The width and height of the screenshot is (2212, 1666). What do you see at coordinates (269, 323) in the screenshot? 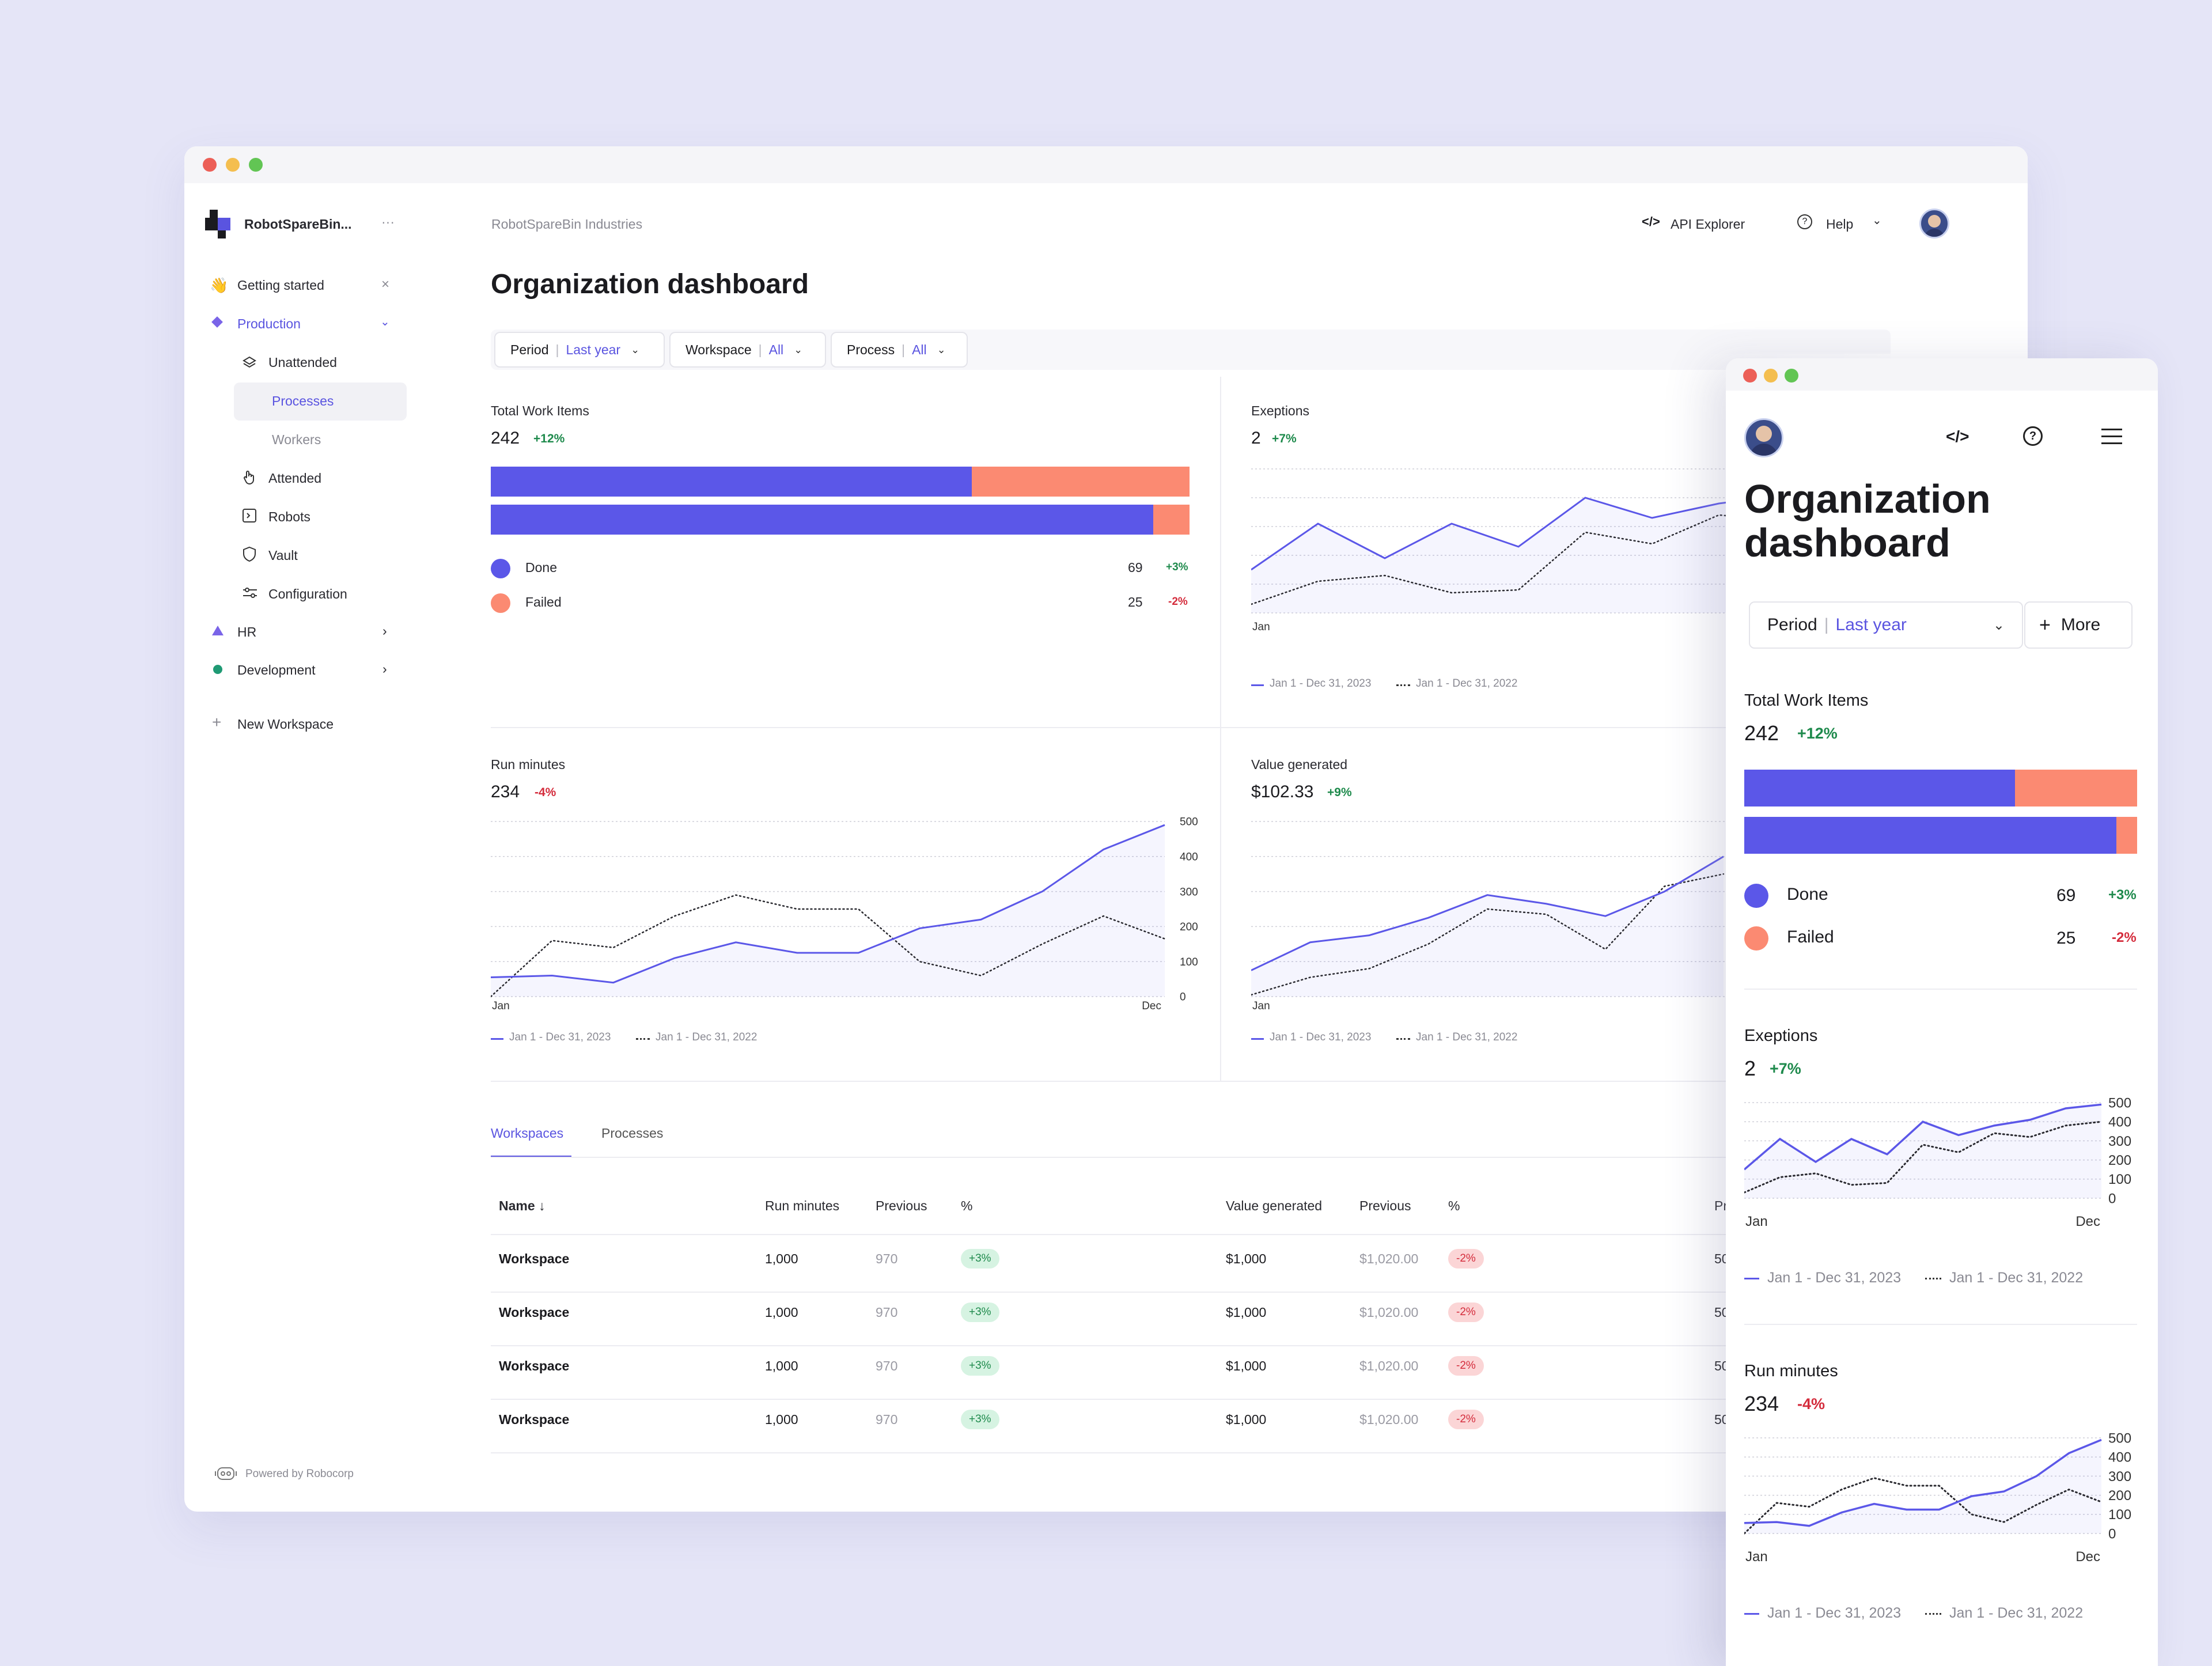
I see `sidebar-item-production: Production` at bounding box center [269, 323].